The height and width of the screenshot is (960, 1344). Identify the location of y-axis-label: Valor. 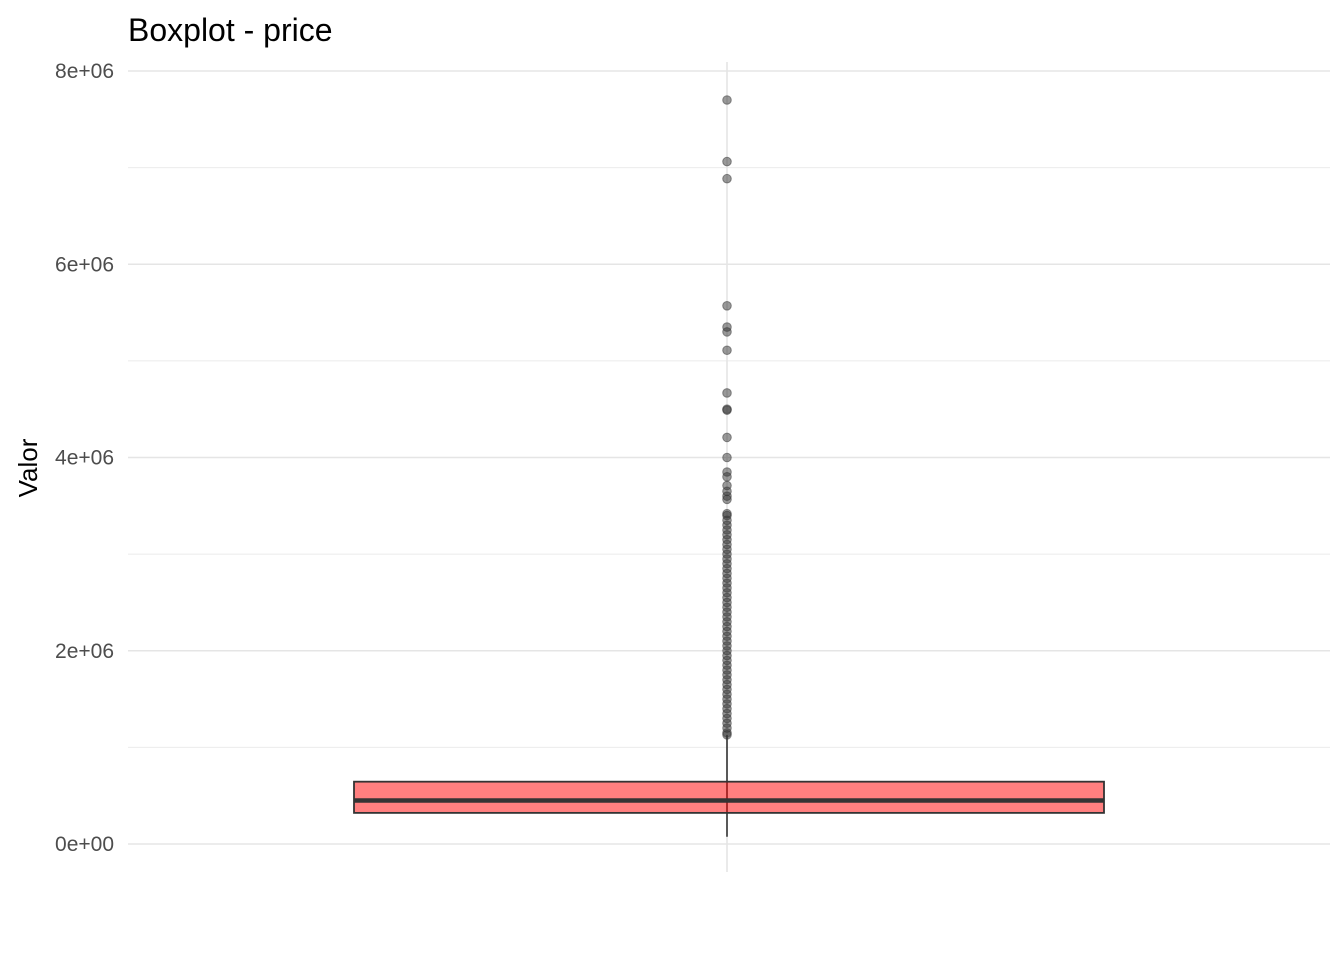
(28, 467).